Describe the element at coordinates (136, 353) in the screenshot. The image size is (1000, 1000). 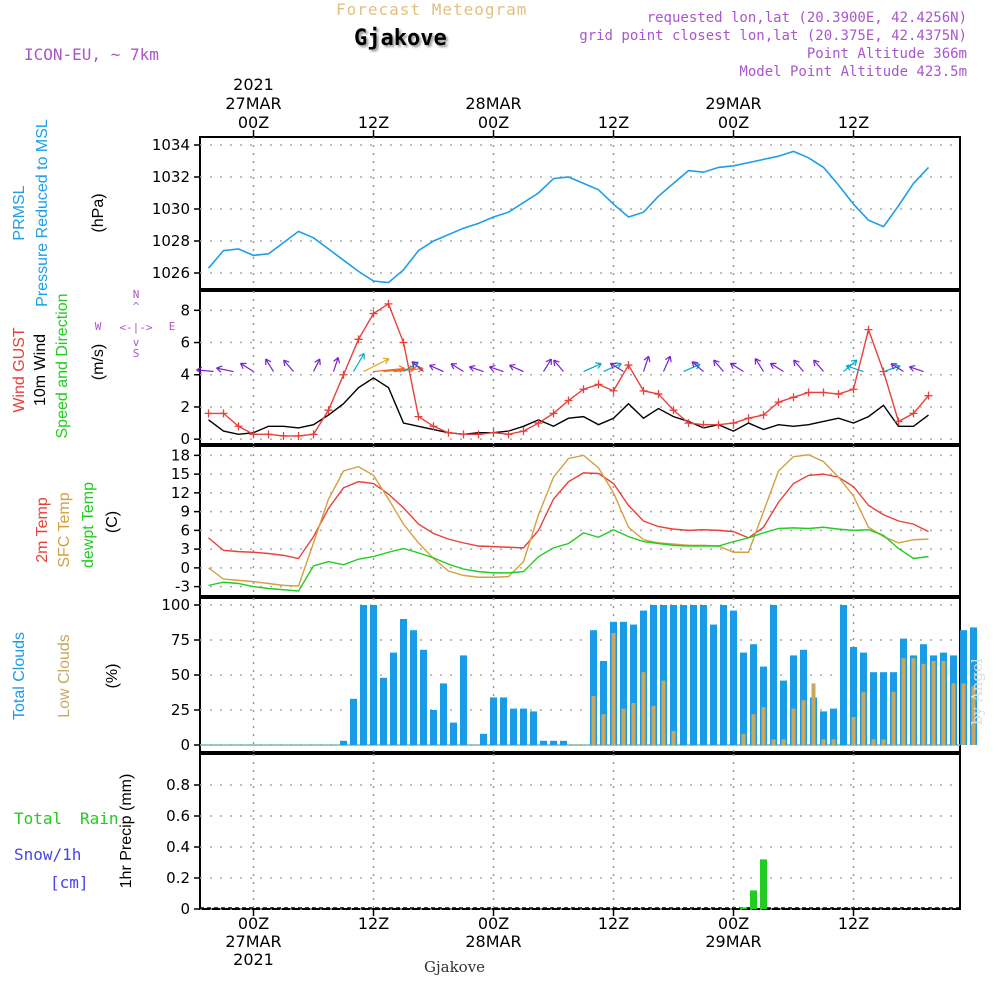
I see `compass-south: S` at that location.